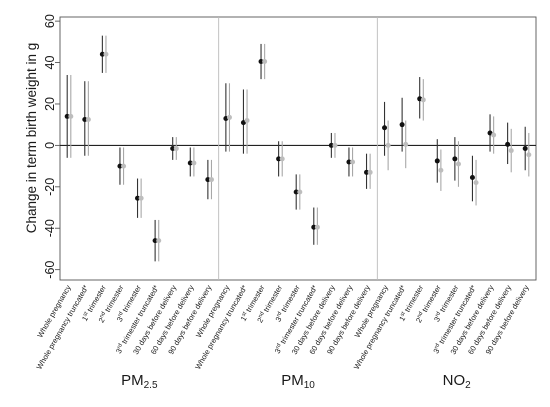 This screenshot has height=407, width=550. I want to click on group-labels-layer: PM2.5 PM10 NO2, so click(296, 381).